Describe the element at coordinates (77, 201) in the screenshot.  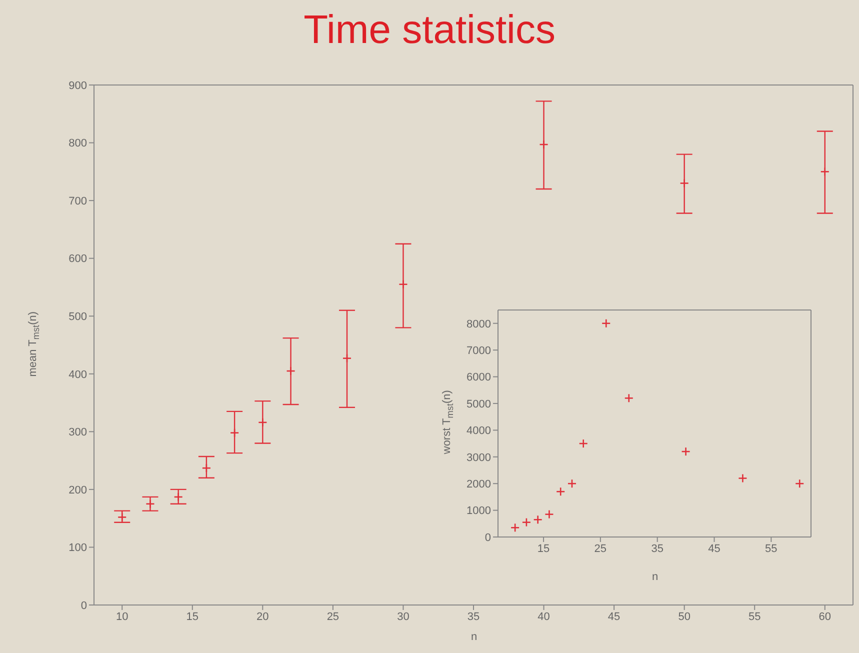
I see `y-tick-label: 700` at that location.